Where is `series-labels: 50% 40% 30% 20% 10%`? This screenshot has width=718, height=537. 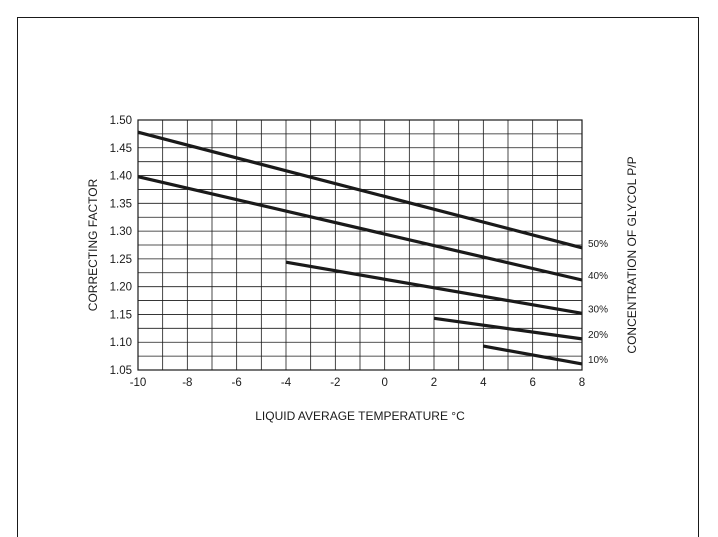
series-labels: 50% 40% 30% 20% 10% is located at coordinates (598, 302).